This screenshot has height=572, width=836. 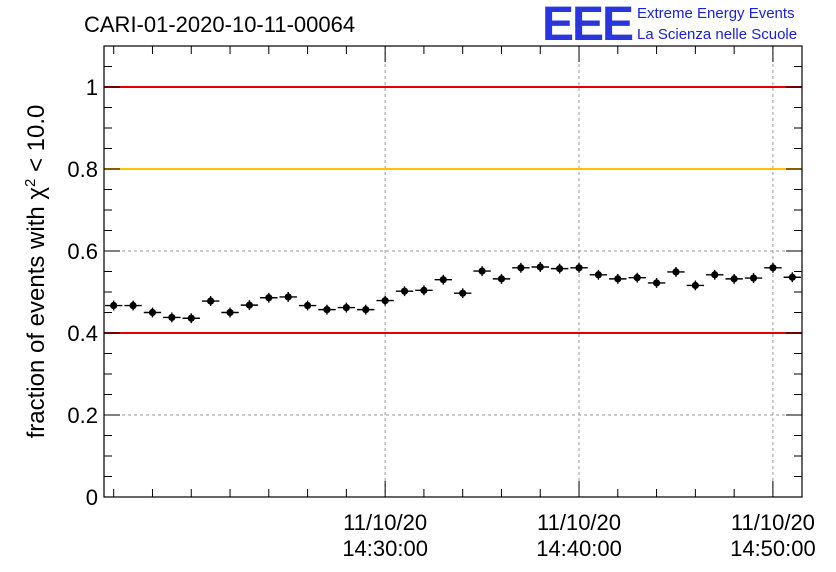 I want to click on y-tick-label: 0.2, so click(x=82, y=415).